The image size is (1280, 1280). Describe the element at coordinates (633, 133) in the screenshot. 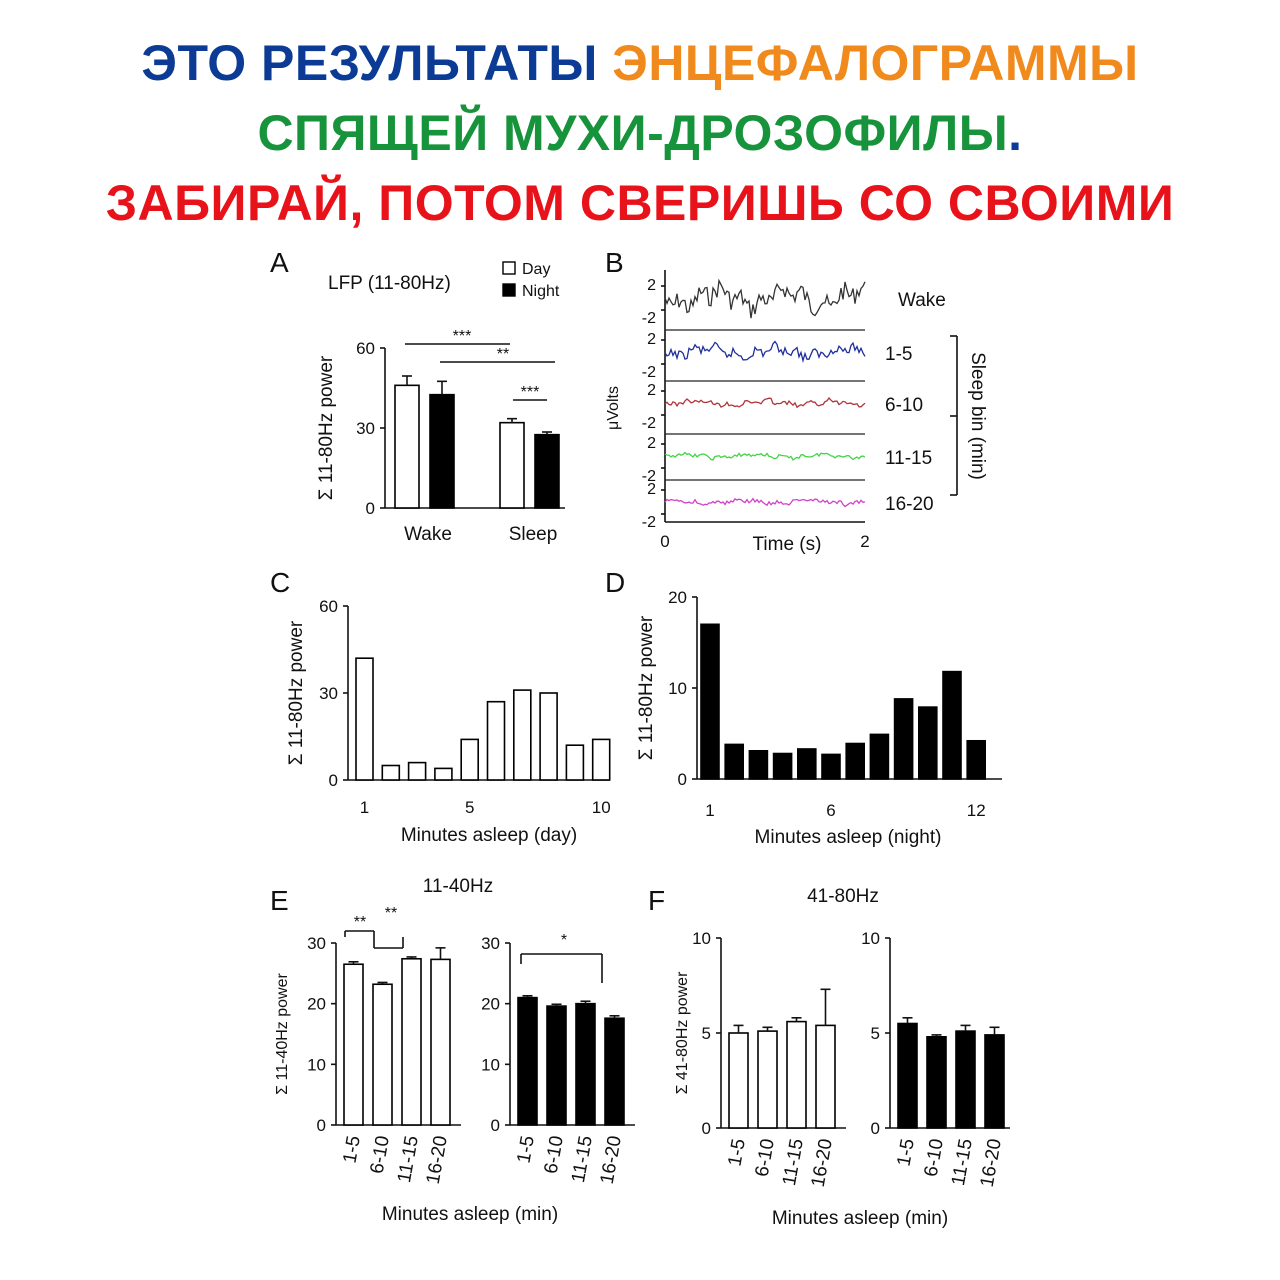

I see `headline-part-green: СПЯЩЕЙ МУХИ-ДРОЗОФИЛЫ` at that location.